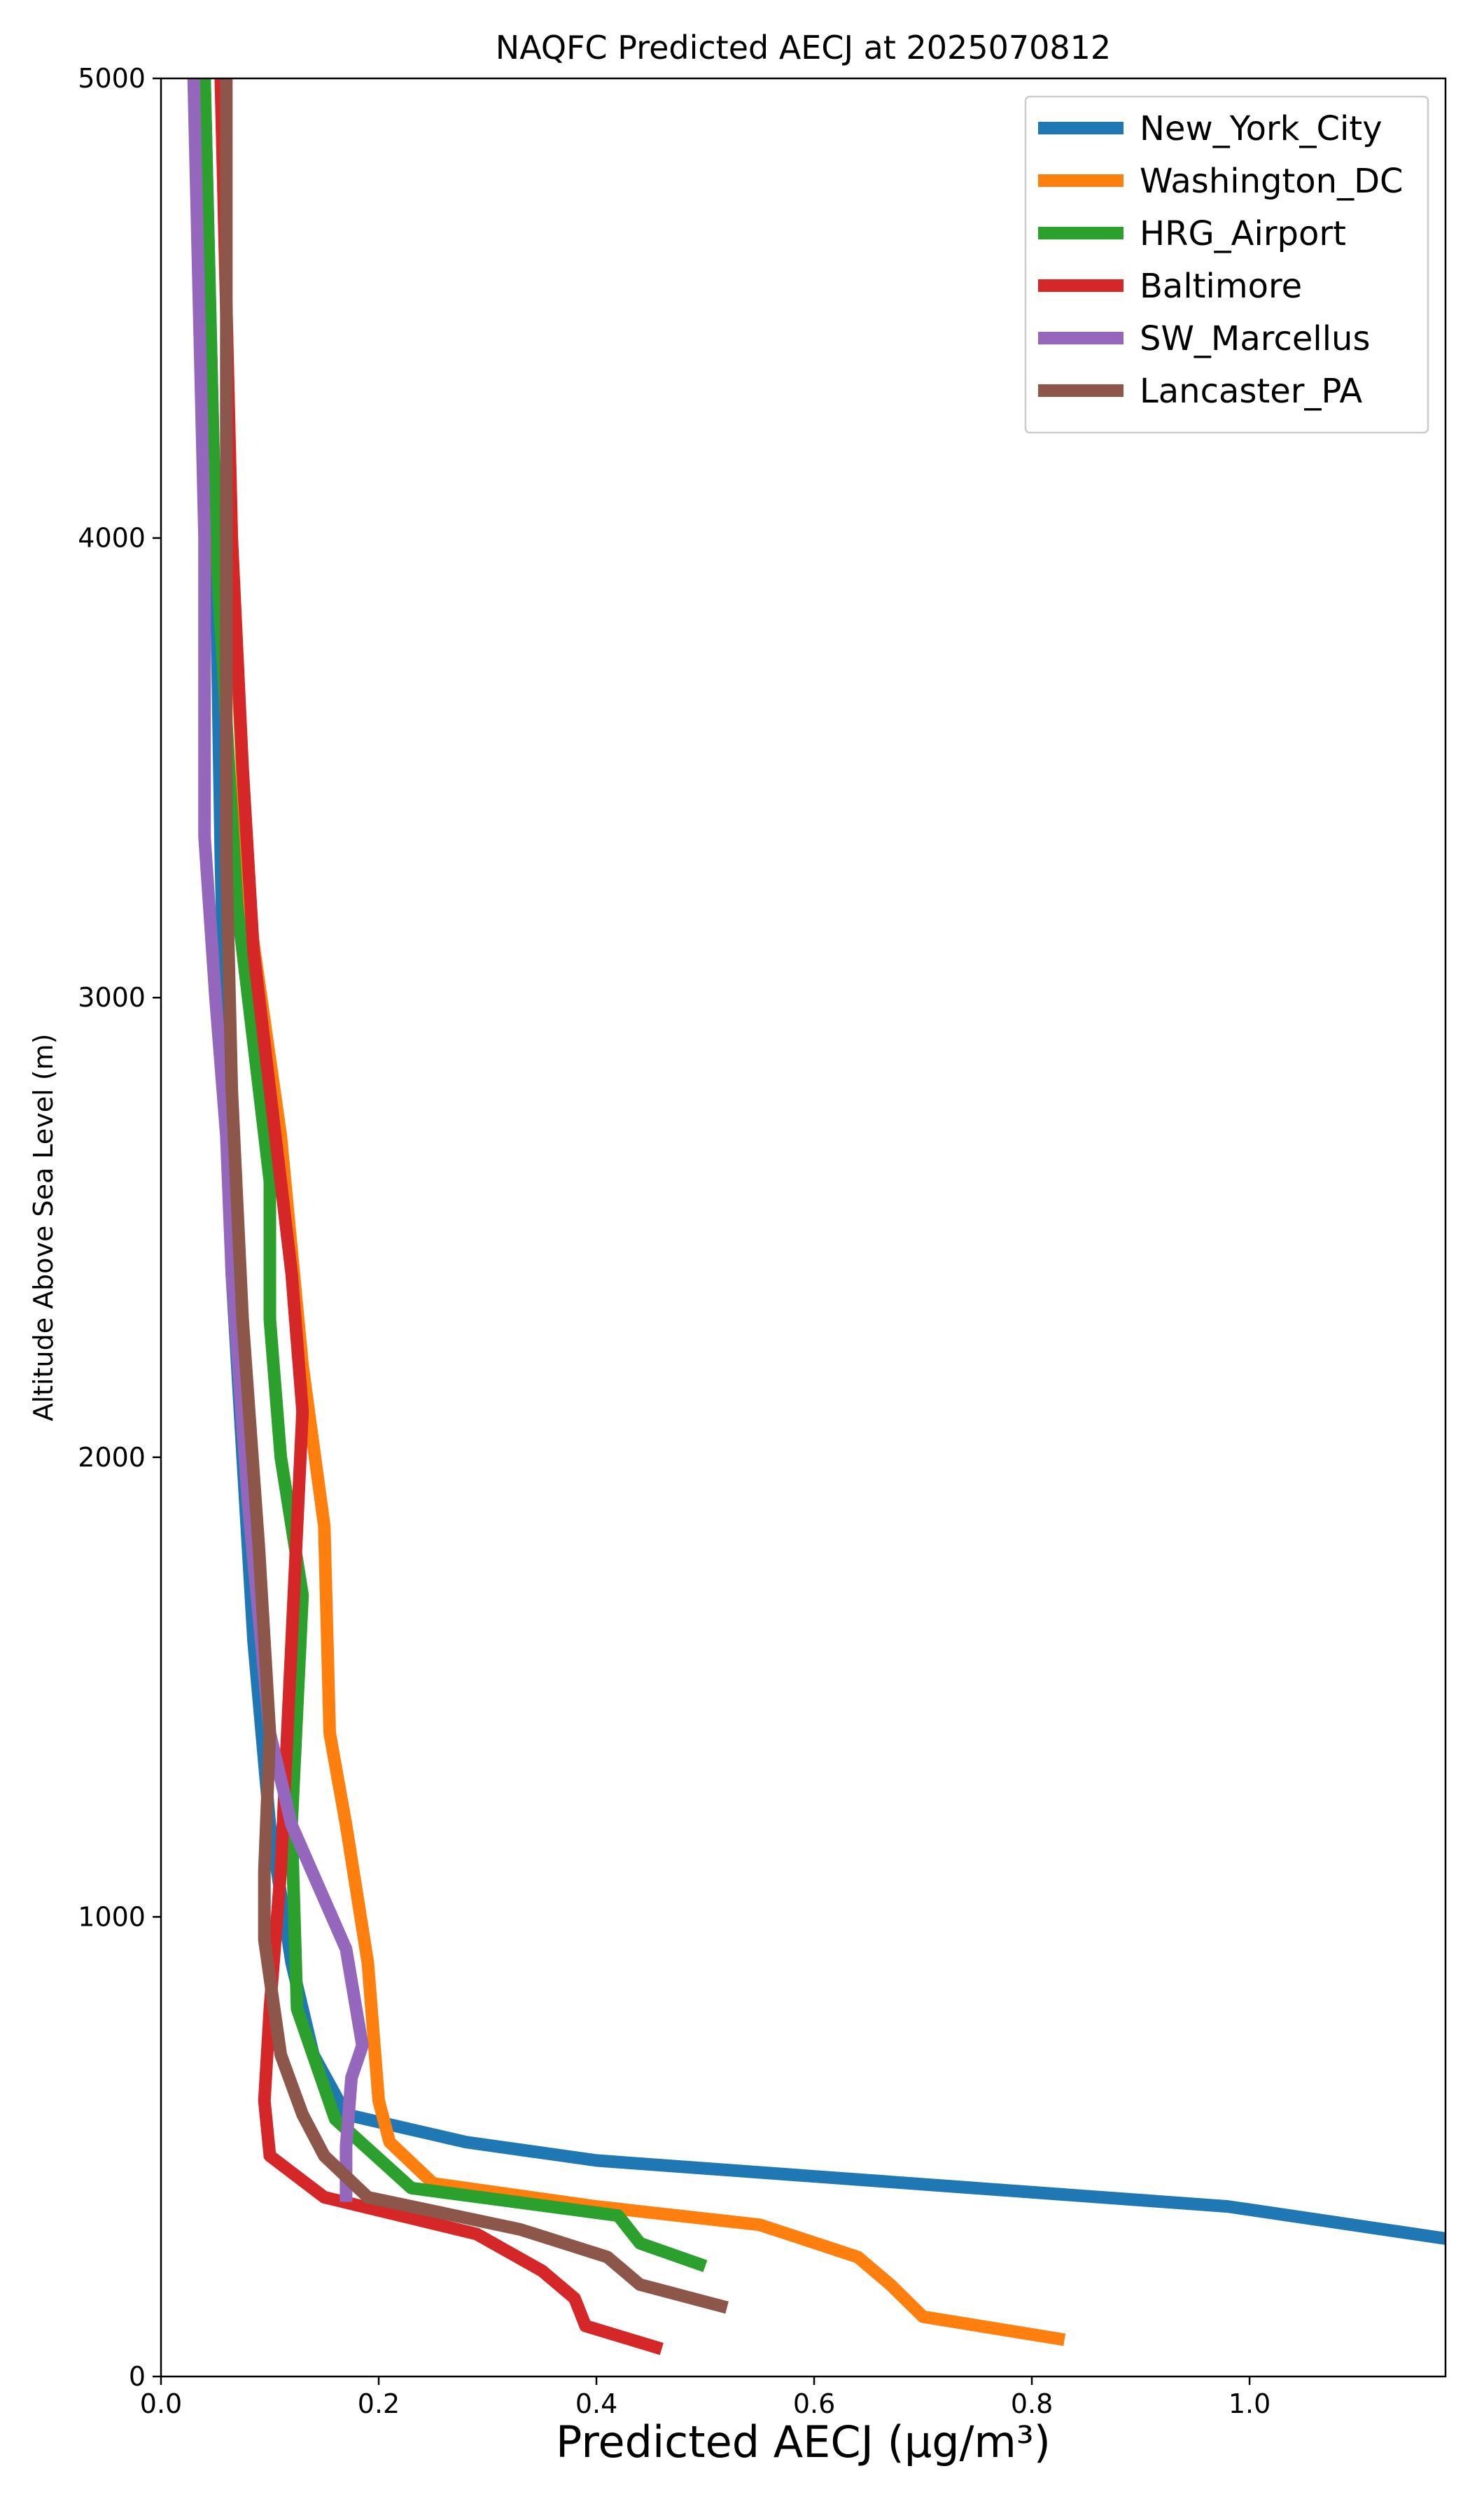 This screenshot has height=2520, width=1470. Describe the element at coordinates (1272, 181) in the screenshot. I see `legend-label: Washington_DC` at that location.